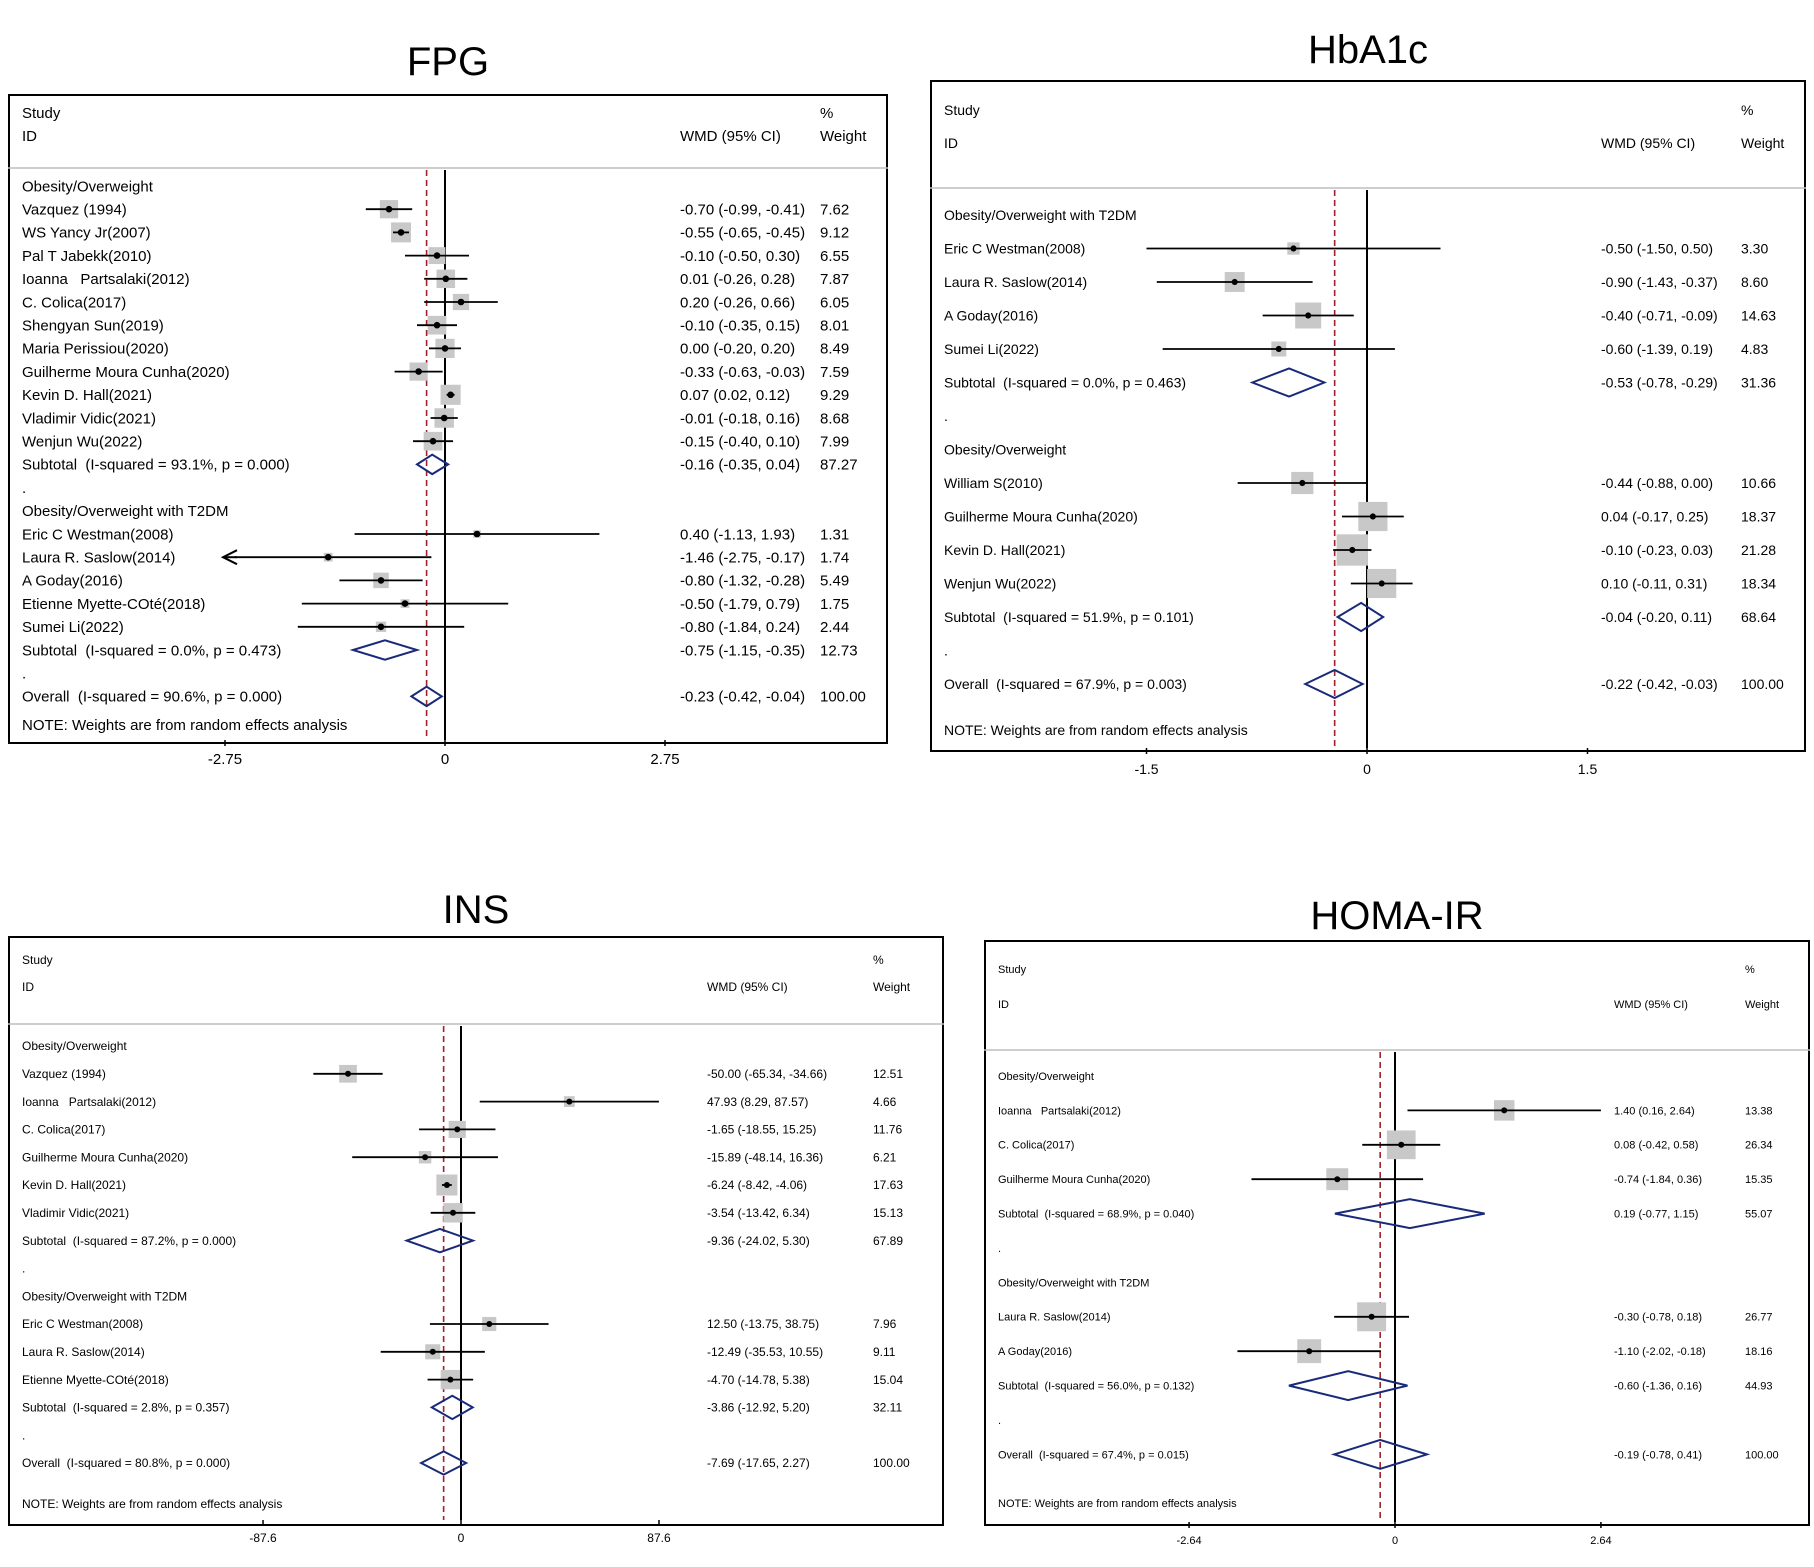 This screenshot has width=1814, height=1567. Describe the element at coordinates (839, 465) in the screenshot. I see `fpg-weight-text: 87.27` at that location.